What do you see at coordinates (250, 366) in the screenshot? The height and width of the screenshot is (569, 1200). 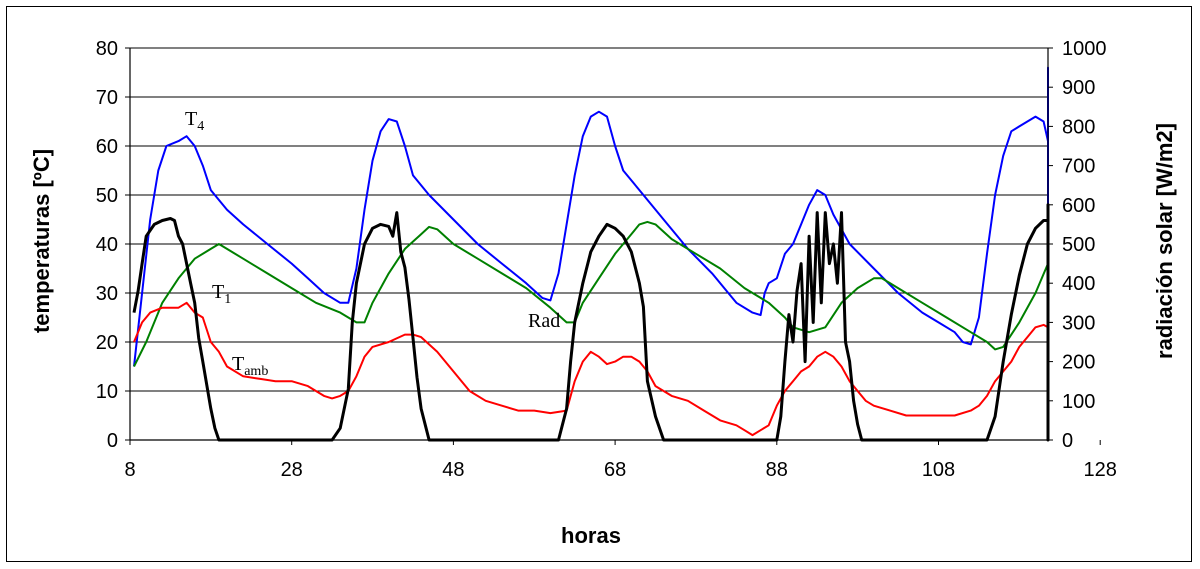 I see `series-label-tamb: Tamb` at bounding box center [250, 366].